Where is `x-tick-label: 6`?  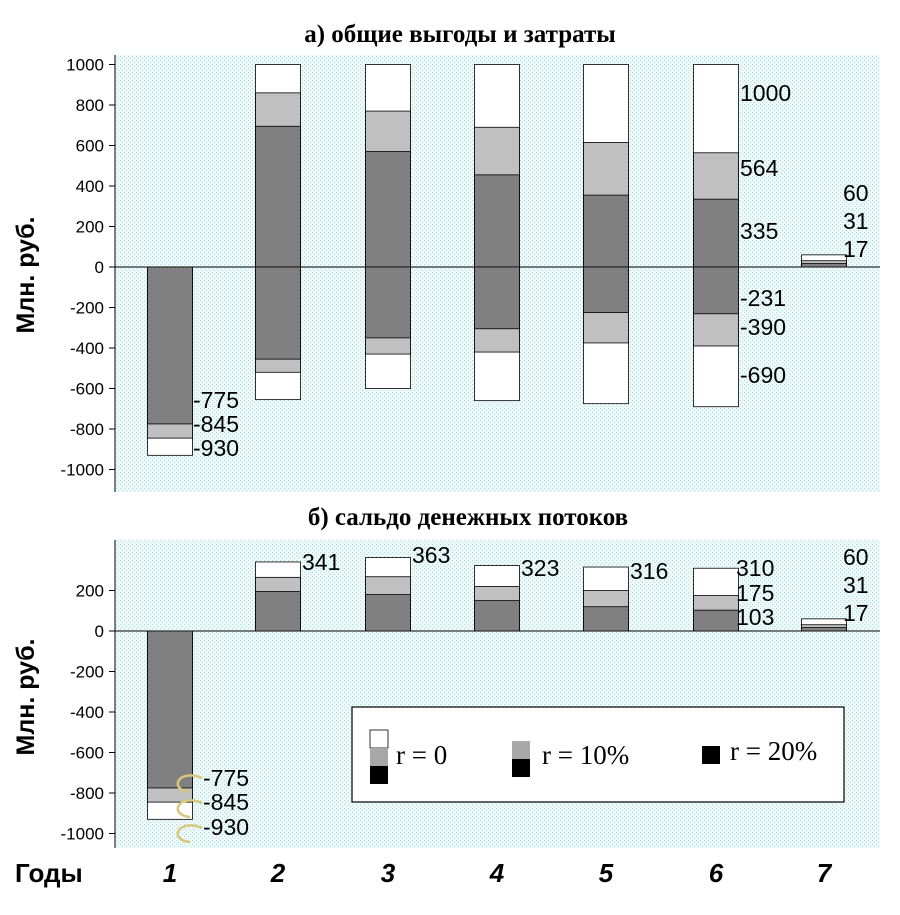 x-tick-label: 6 is located at coordinates (716, 873).